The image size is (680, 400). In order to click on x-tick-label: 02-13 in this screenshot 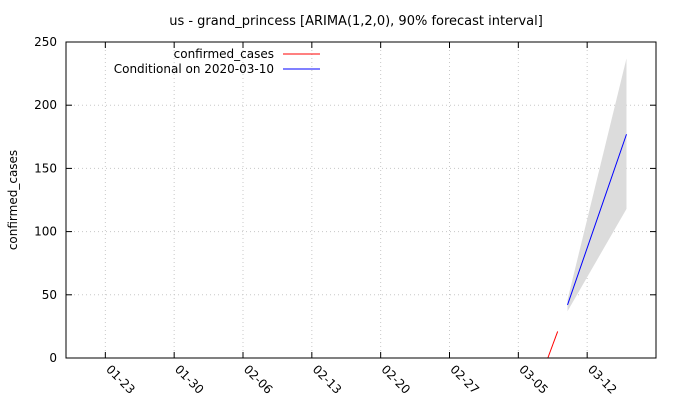, I will do `click(327, 379)`.